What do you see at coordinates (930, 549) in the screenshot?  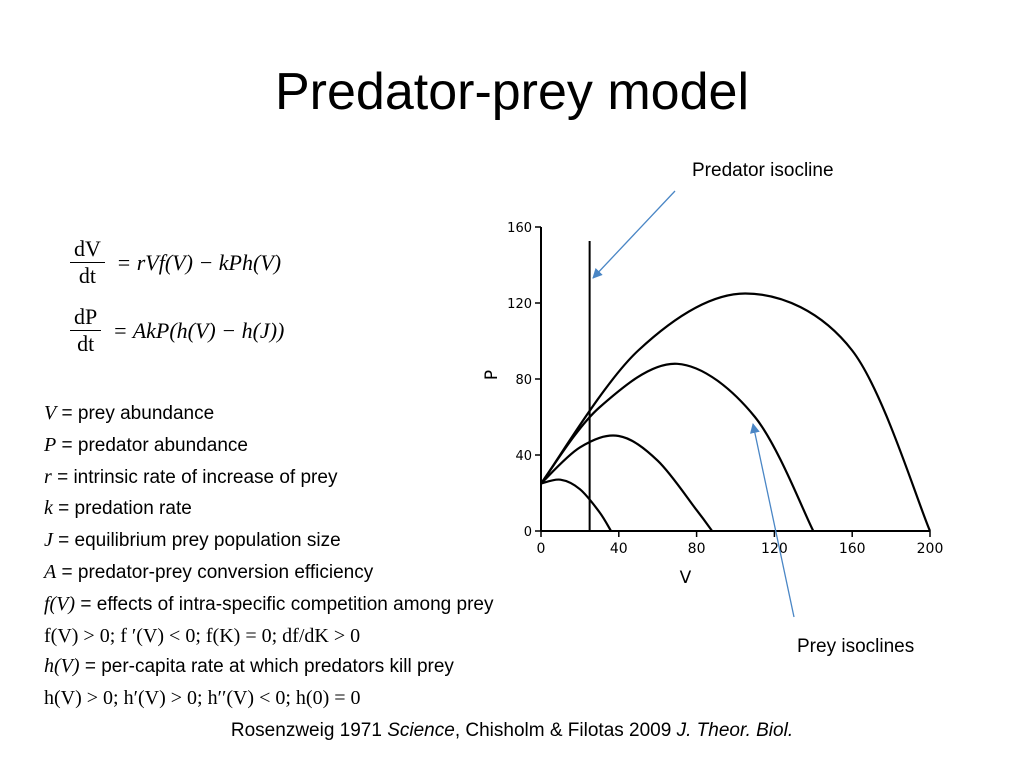 I see `x-tick-label: 200` at bounding box center [930, 549].